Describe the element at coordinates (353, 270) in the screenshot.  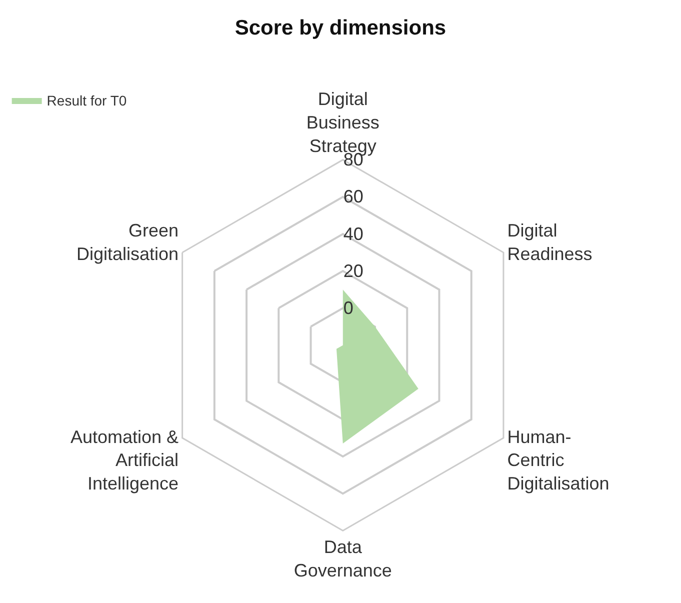
I see `y-tick-label: 20` at that location.